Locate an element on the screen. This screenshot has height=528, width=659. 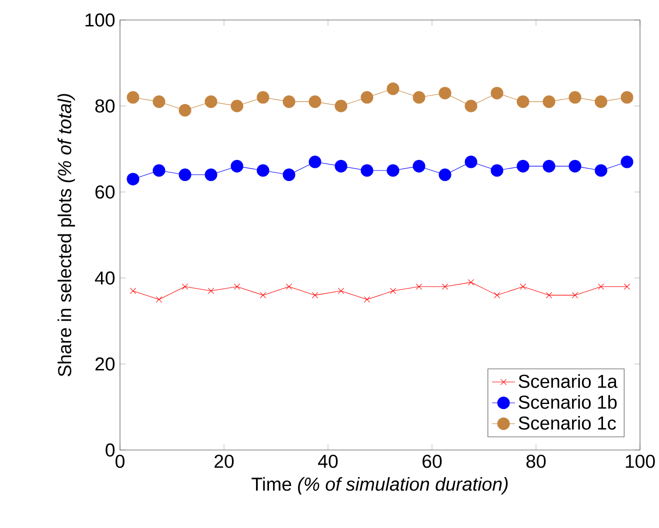
x-tick-label: 40 is located at coordinates (328, 461).